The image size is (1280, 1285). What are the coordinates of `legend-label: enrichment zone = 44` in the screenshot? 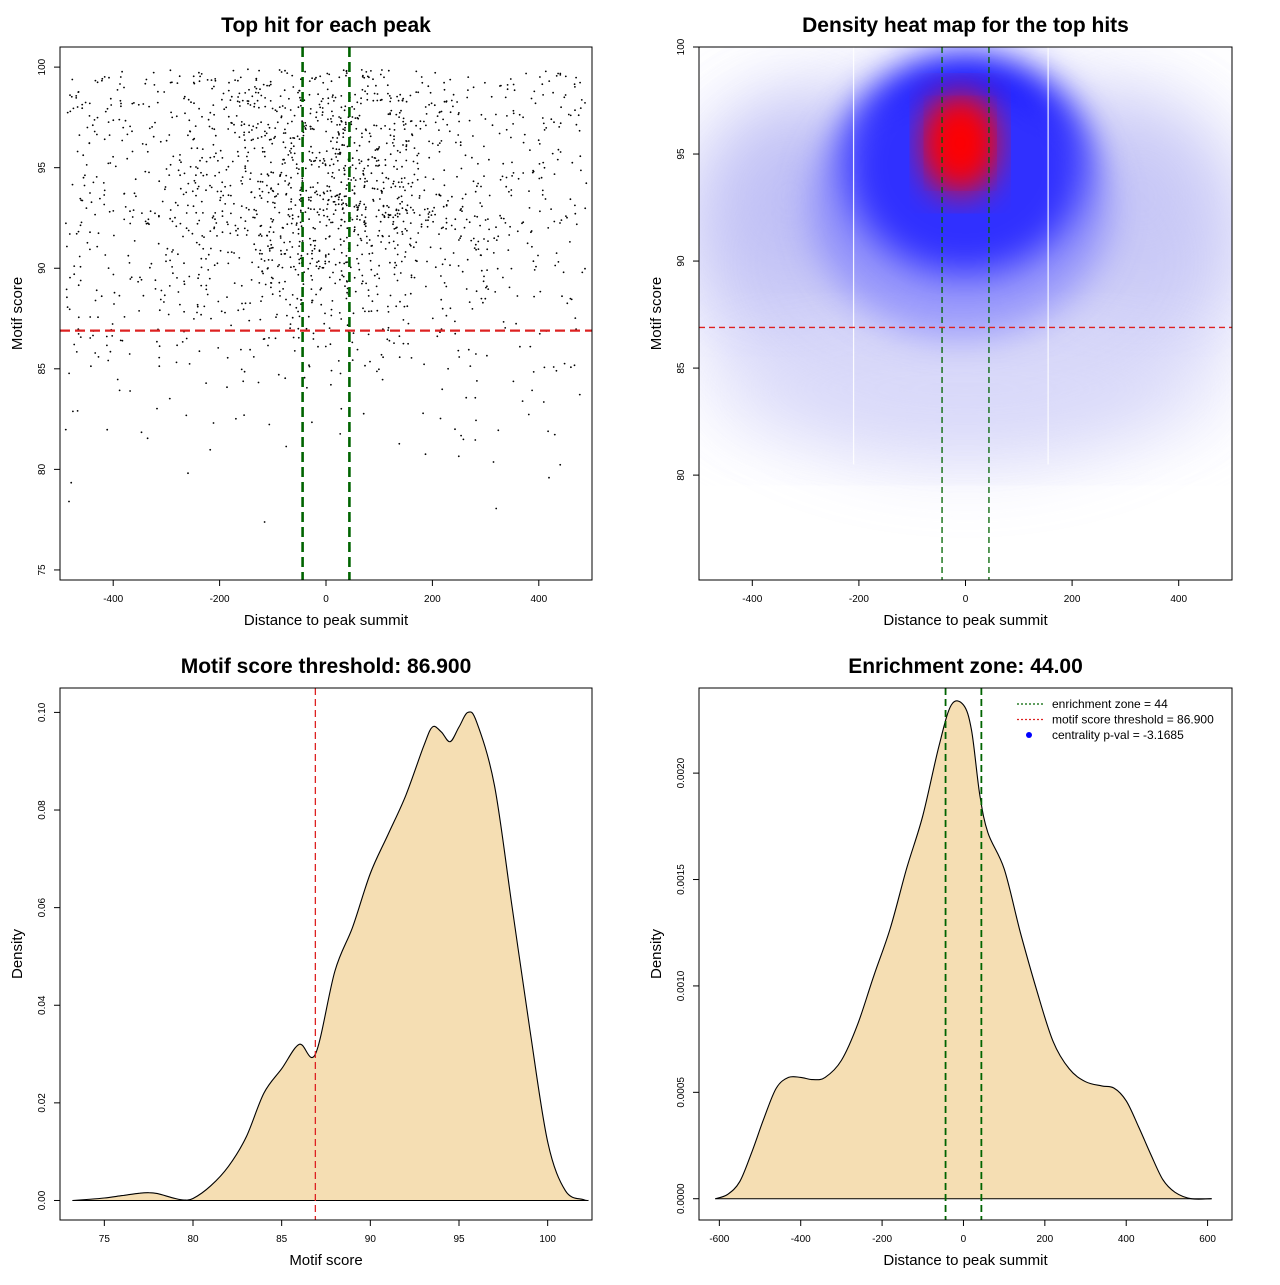 It's located at (1110, 704).